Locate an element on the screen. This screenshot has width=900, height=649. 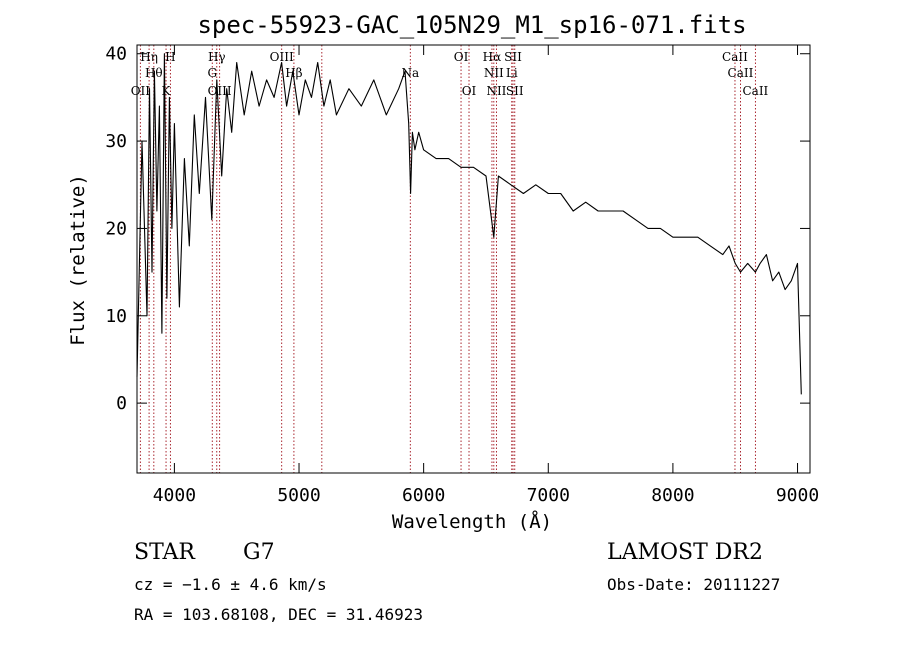
redshift-cz: cz = −1.6 ± 4.6 km/s is located at coordinates (230, 584).